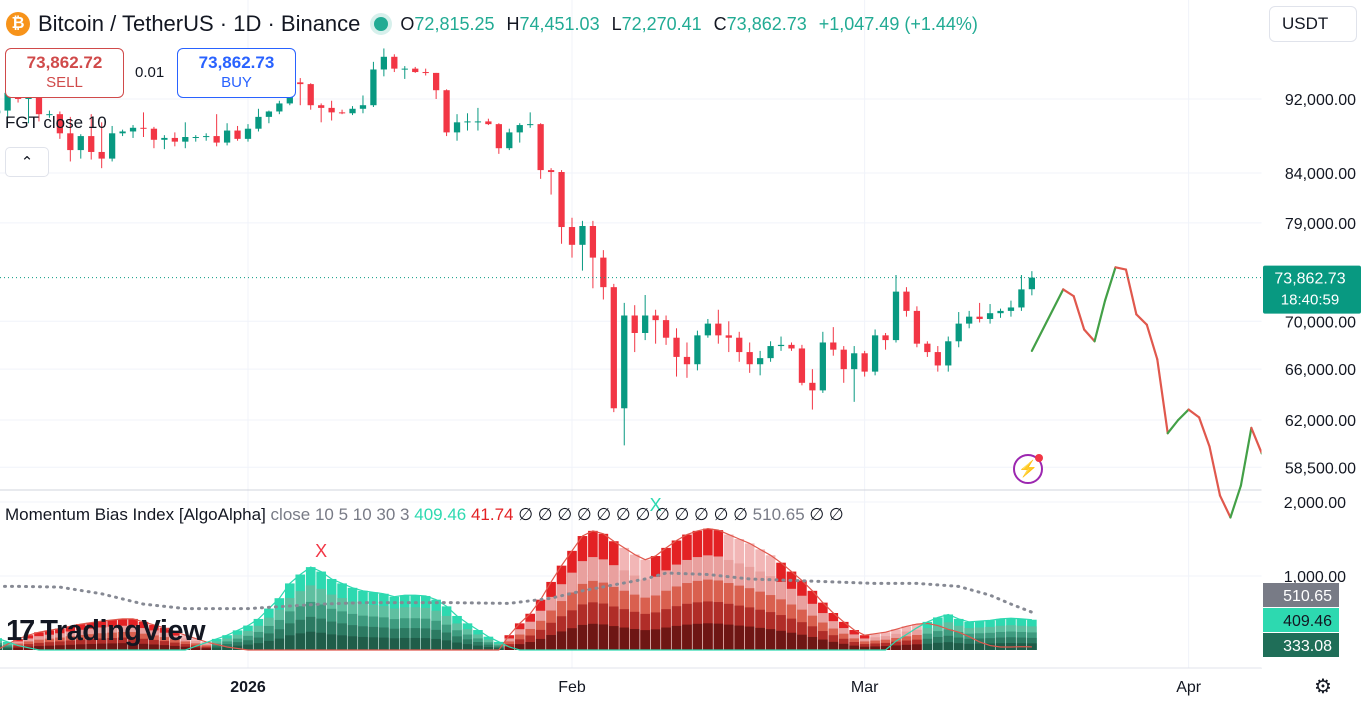 Image resolution: width=1363 pixels, height=708 pixels. I want to click on indicator-name: Momentum Bias Index [AlgoAlpha], so click(135, 514).